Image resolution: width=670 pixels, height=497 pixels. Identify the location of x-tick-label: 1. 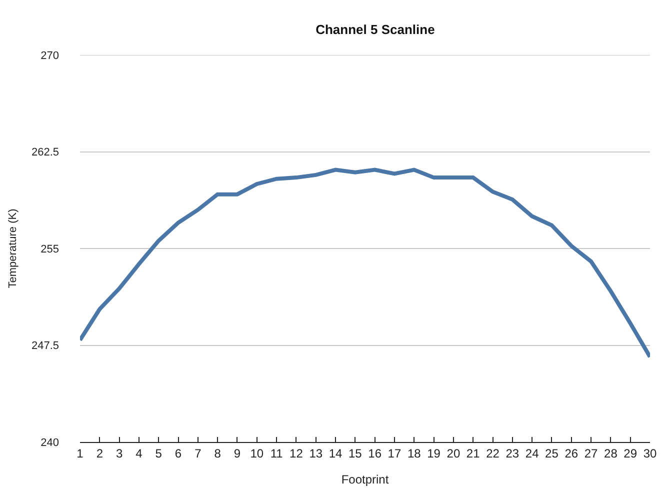
(80, 453).